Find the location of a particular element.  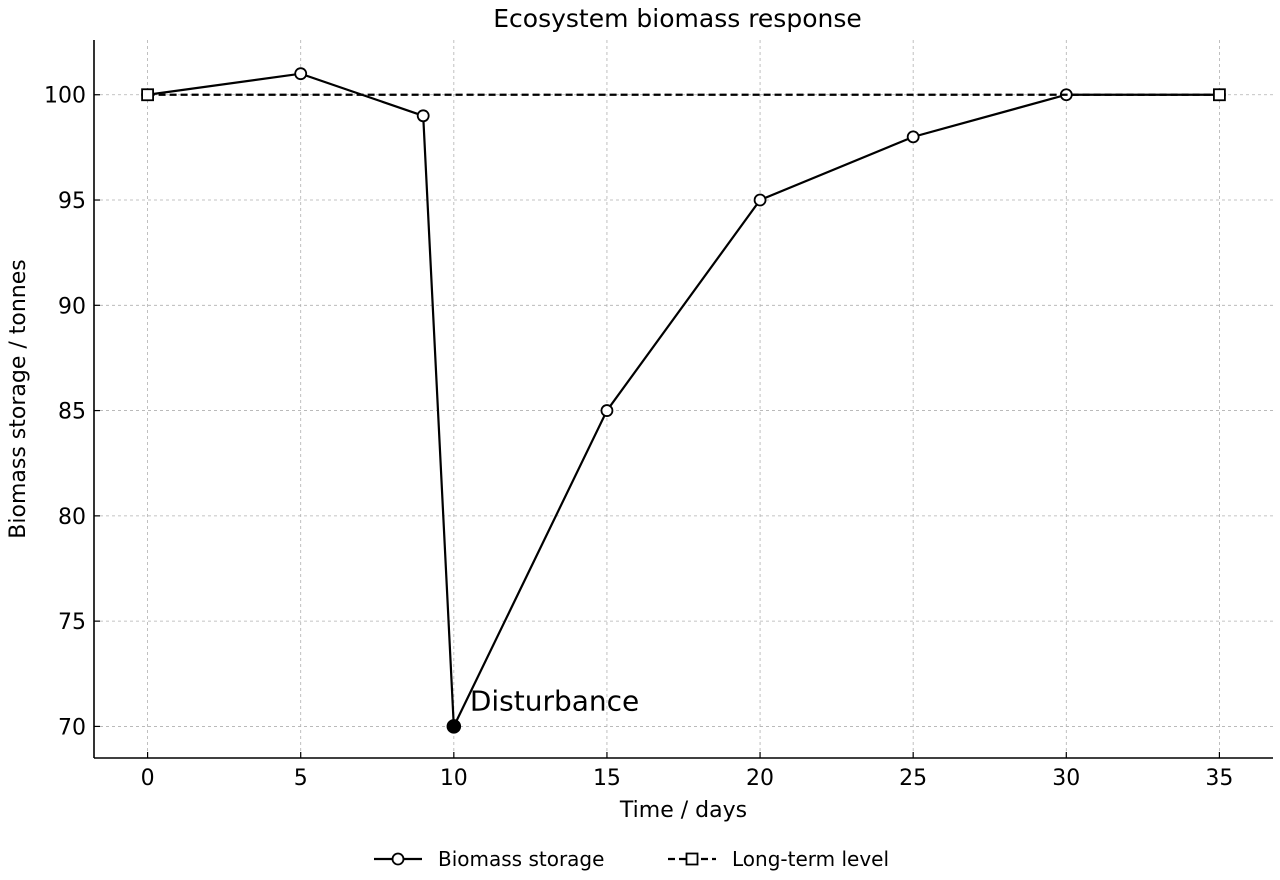

legend-entry: Biomass storage is located at coordinates (489, 859).